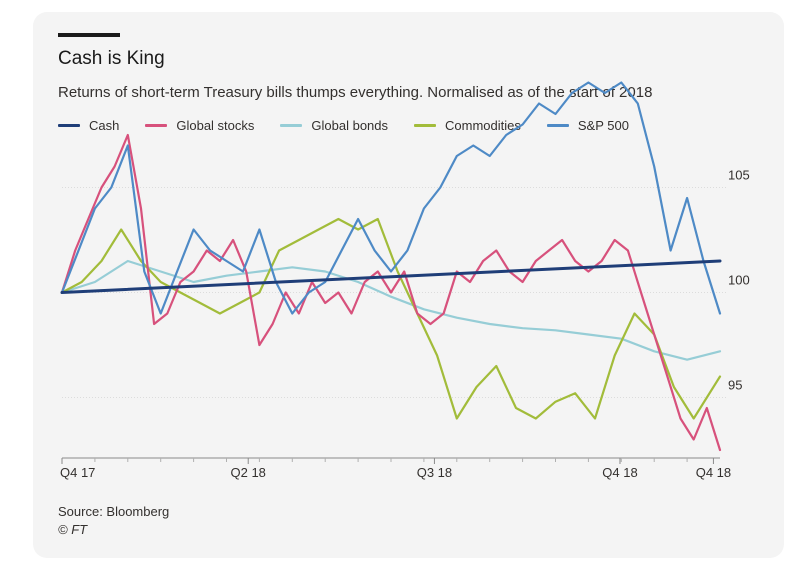 The width and height of the screenshot is (800, 572). I want to click on legend-swatch-global-bonds, so click(291, 125).